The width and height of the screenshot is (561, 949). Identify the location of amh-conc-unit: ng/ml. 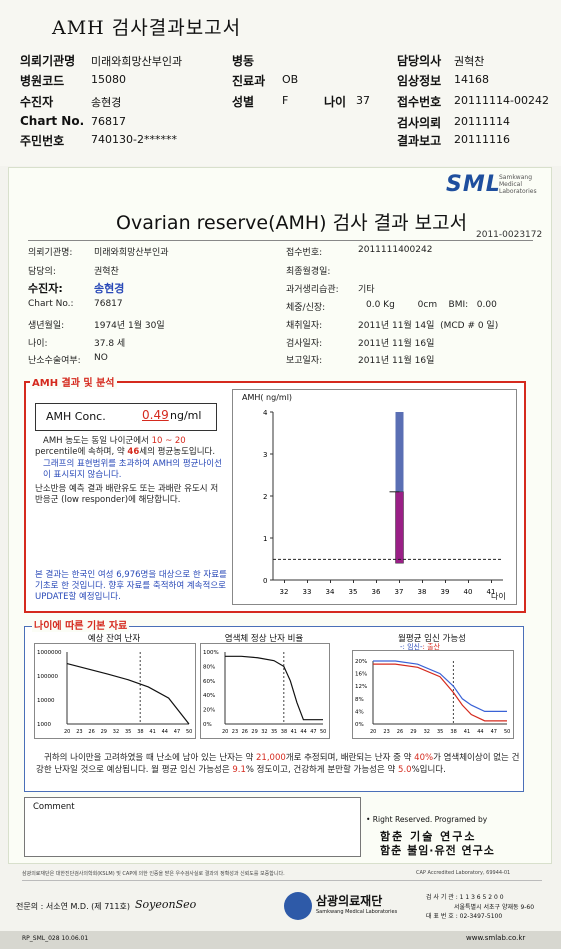
(186, 415).